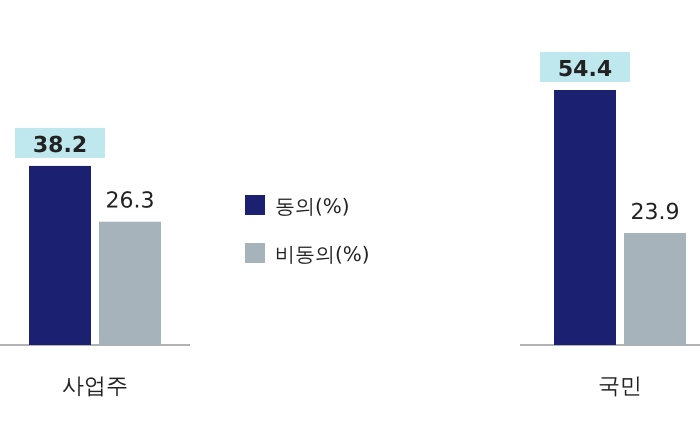 This screenshot has width=700, height=440. Describe the element at coordinates (60, 145) in the screenshot. I see `data-label: 38.2` at that location.